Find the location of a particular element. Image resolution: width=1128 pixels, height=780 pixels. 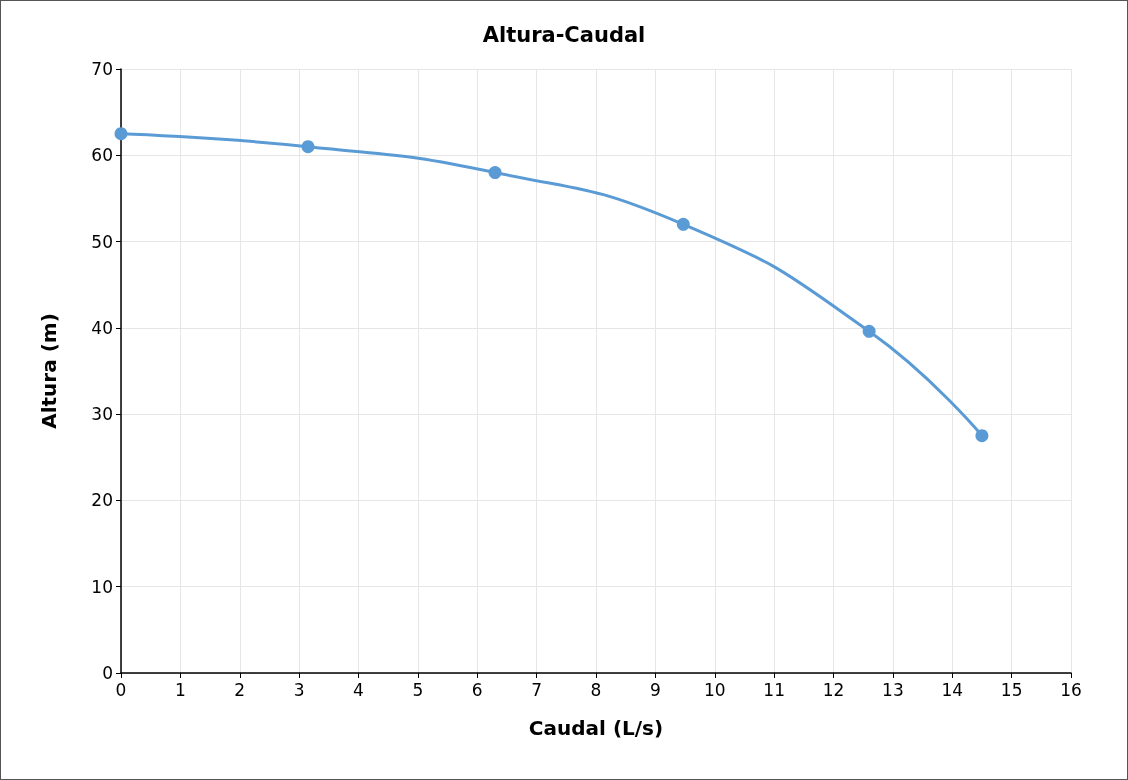

x-tick-label: 4 is located at coordinates (358, 689).